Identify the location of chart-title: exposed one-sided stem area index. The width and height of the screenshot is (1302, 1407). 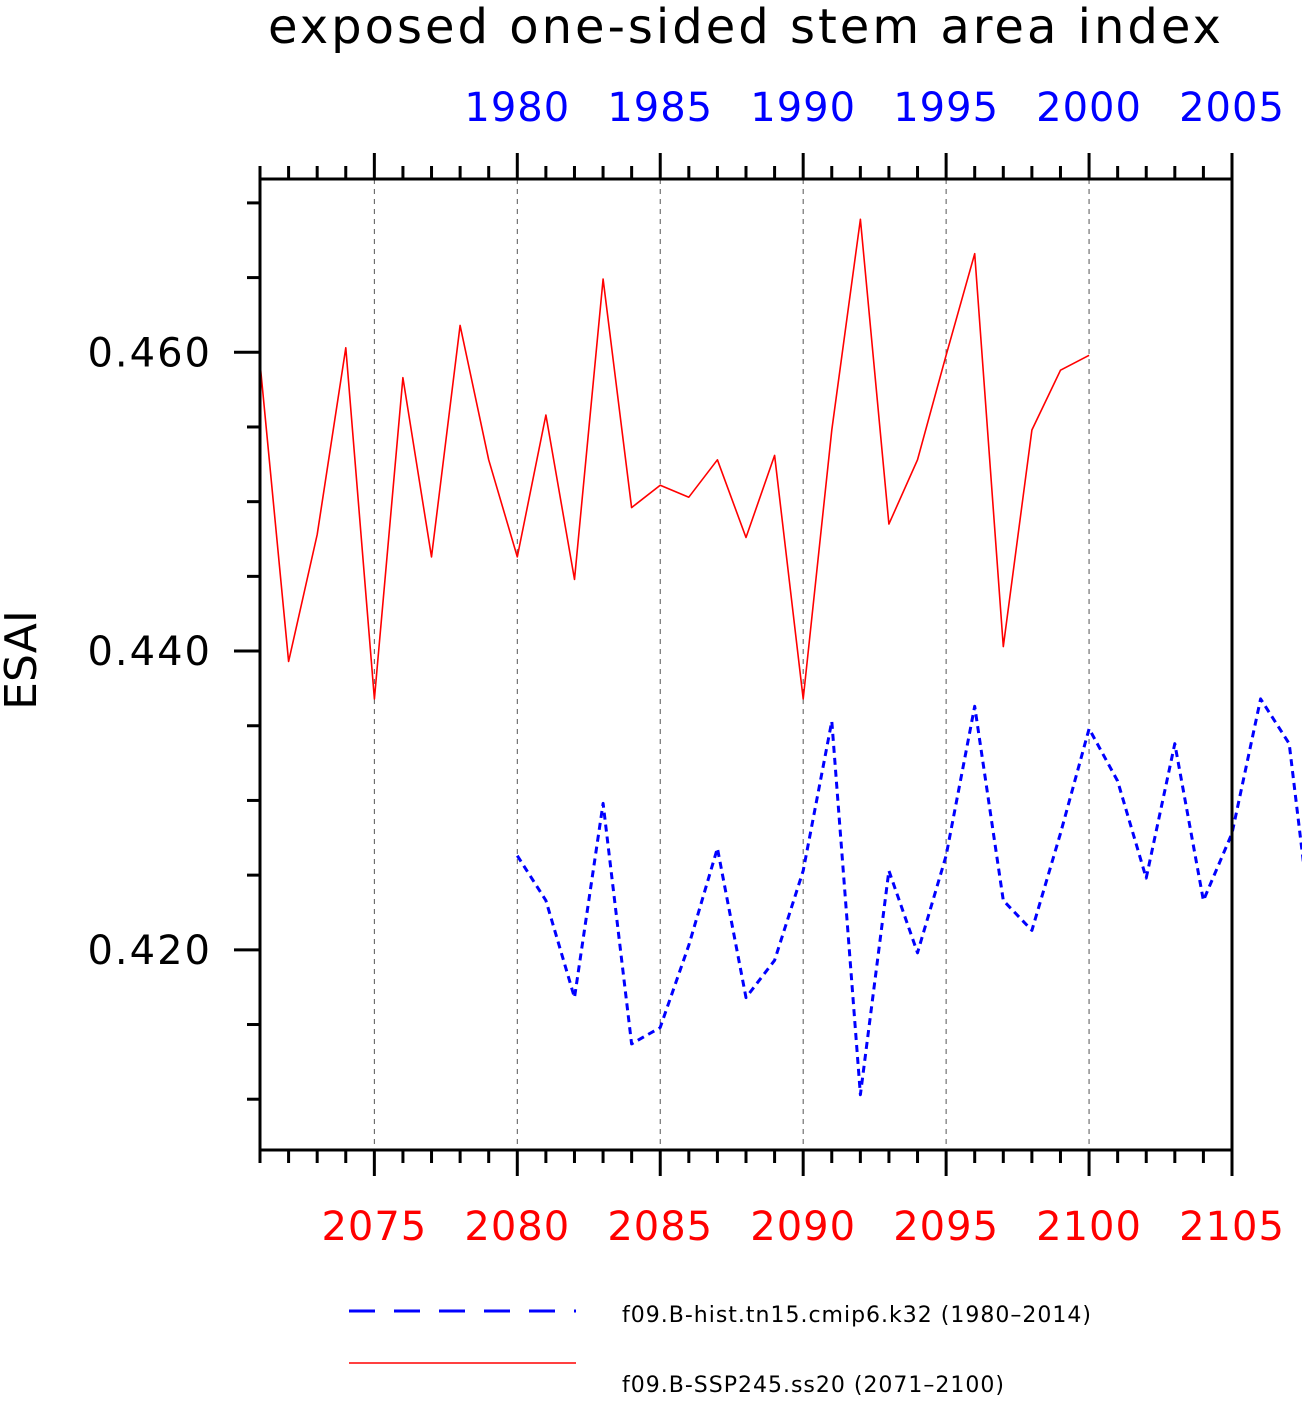
(746, 27).